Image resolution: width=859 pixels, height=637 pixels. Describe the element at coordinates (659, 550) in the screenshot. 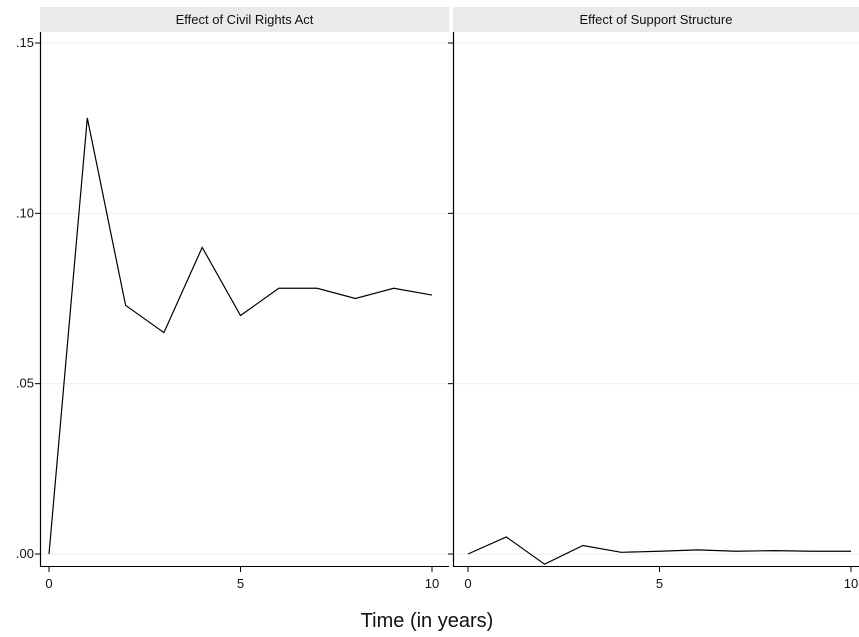

I see `series-line` at that location.